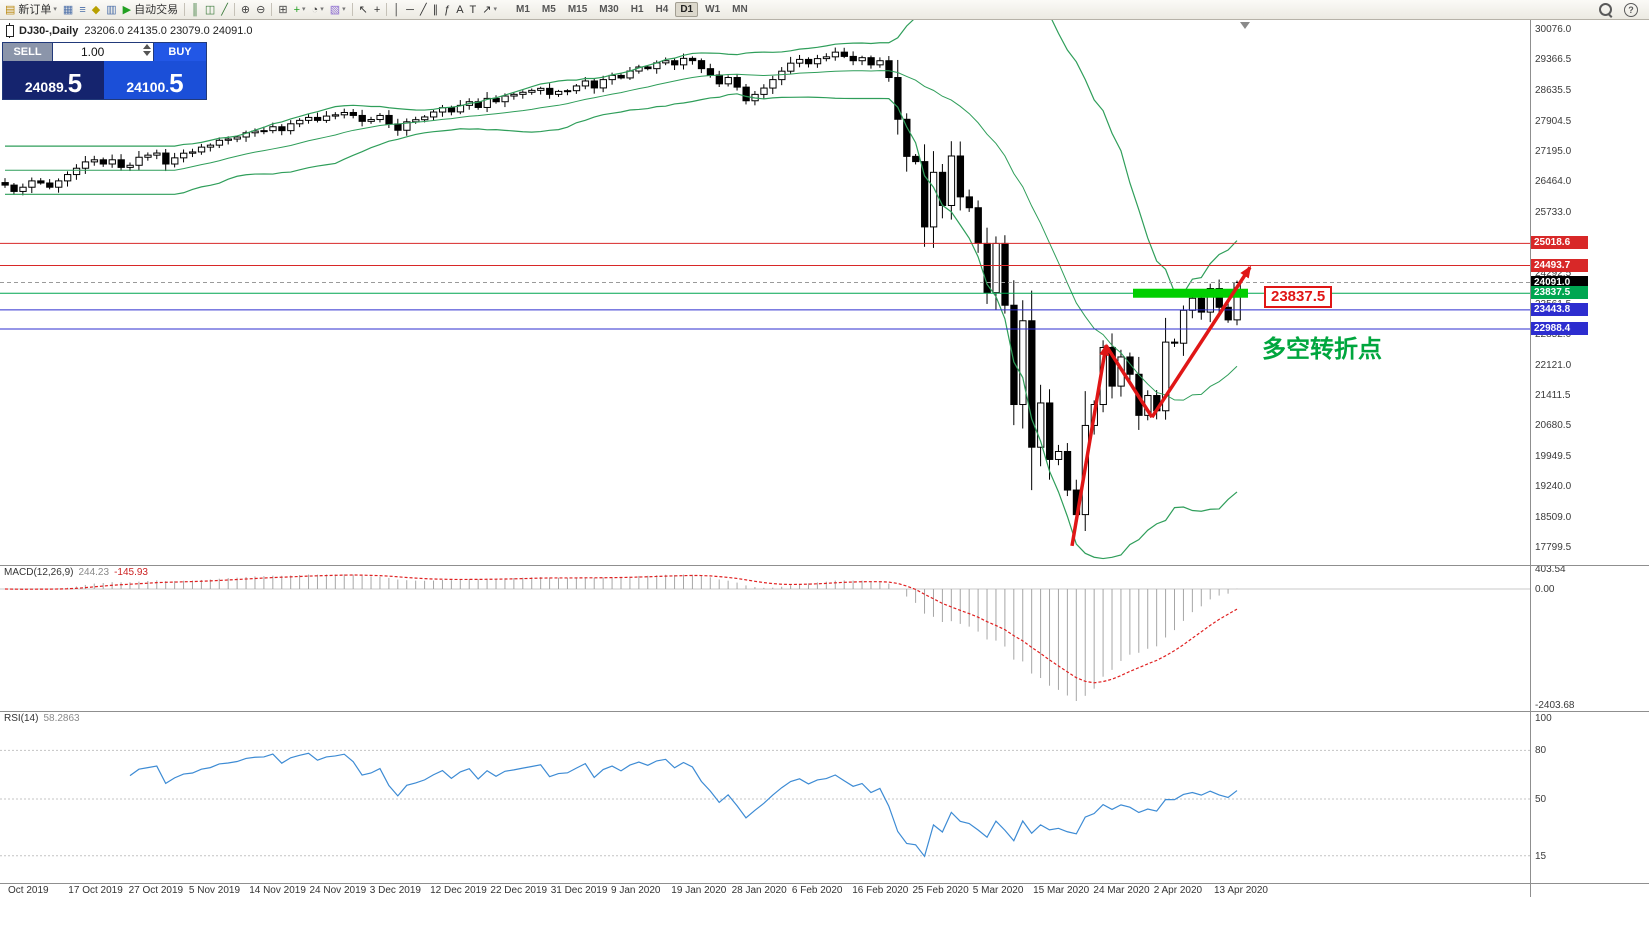 This screenshot has width=1649, height=945. I want to click on time-axis-label: 5 Mar 2020, so click(998, 890).